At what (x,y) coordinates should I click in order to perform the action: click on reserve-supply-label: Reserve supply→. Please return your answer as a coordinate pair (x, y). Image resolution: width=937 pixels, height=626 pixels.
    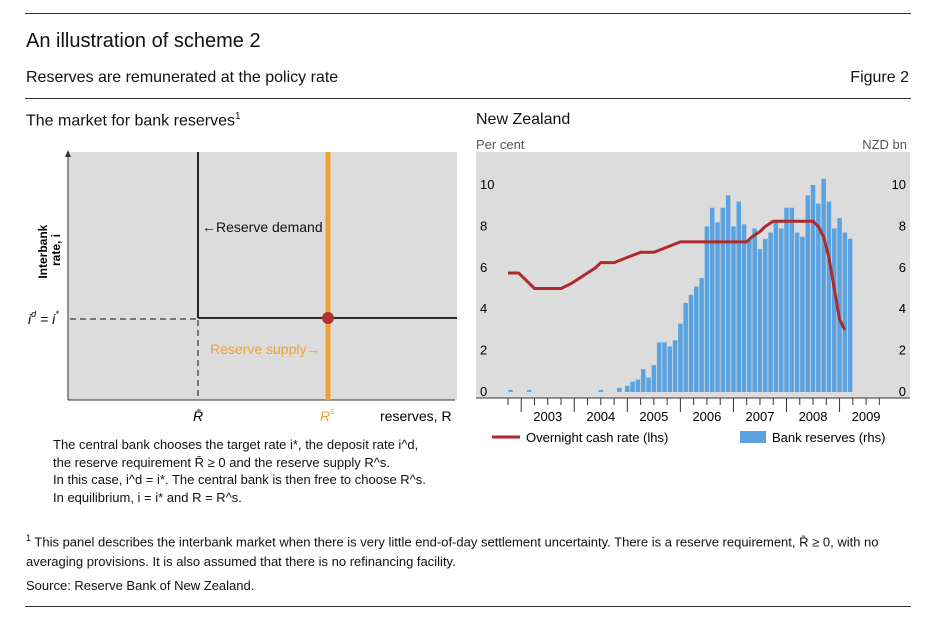
    Looking at the image, I should click on (265, 349).